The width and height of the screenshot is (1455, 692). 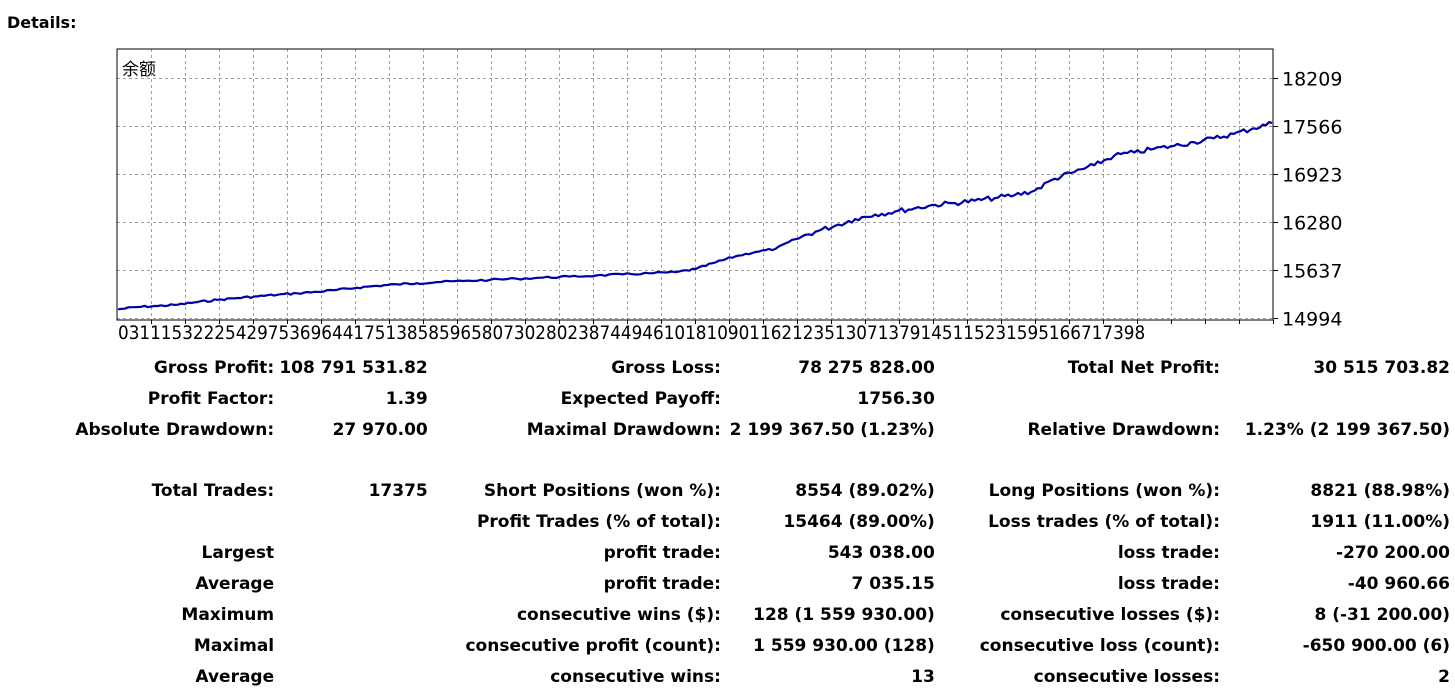 What do you see at coordinates (1108, 333) in the screenshot?
I see `x-tick-label: 173` at bounding box center [1108, 333].